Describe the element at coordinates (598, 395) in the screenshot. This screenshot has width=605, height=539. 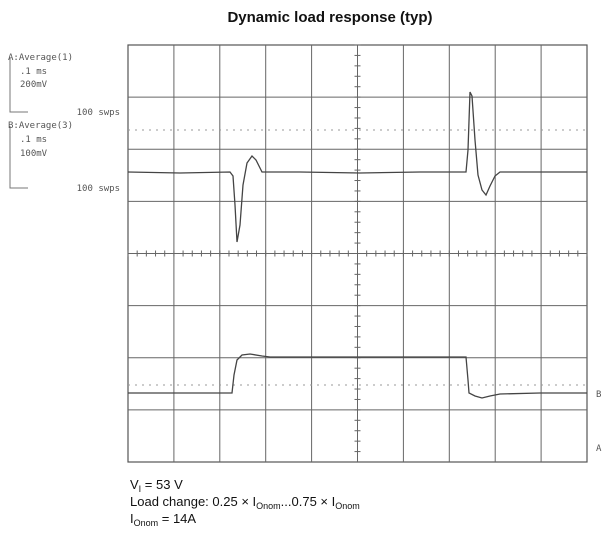
I see `trace-marker: B` at that location.